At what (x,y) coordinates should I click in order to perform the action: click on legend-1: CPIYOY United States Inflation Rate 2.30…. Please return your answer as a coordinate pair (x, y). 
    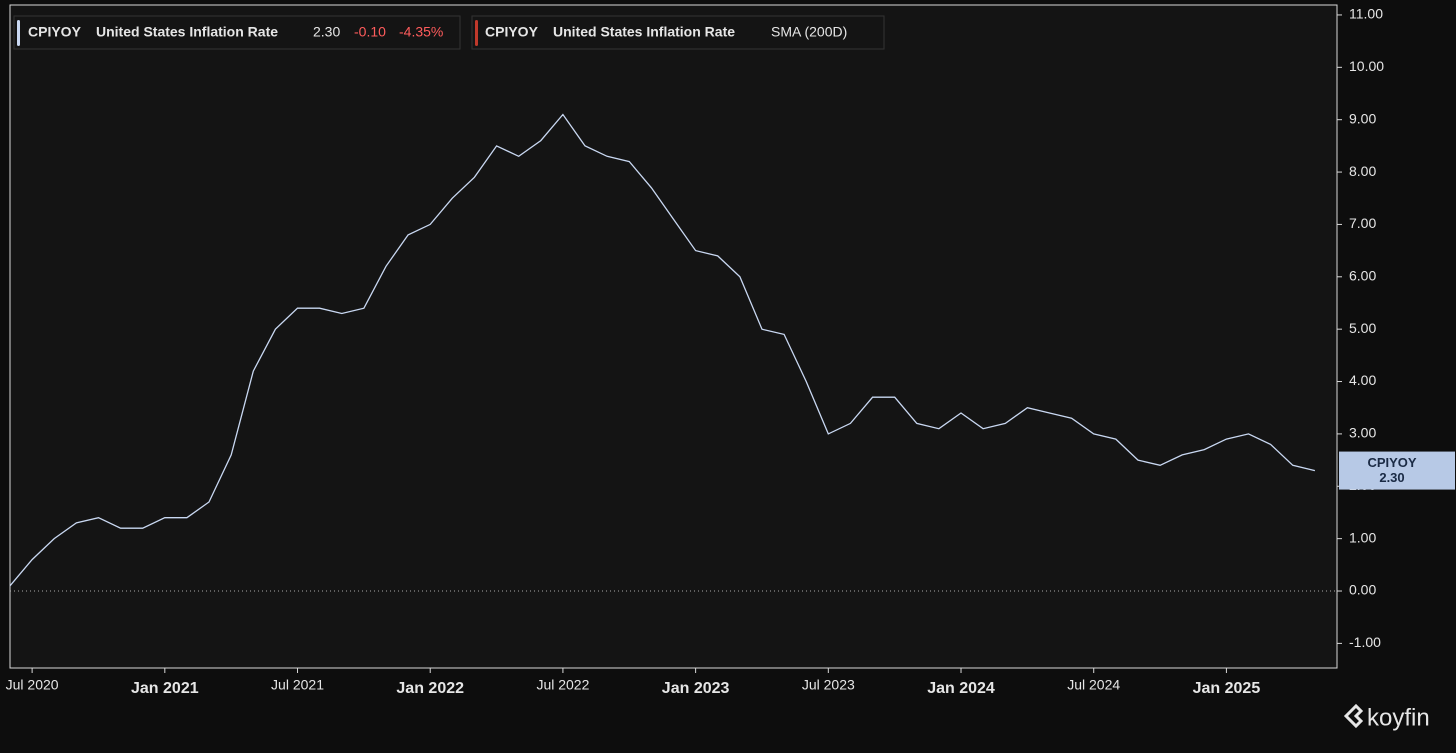
    Looking at the image, I should click on (237, 32).